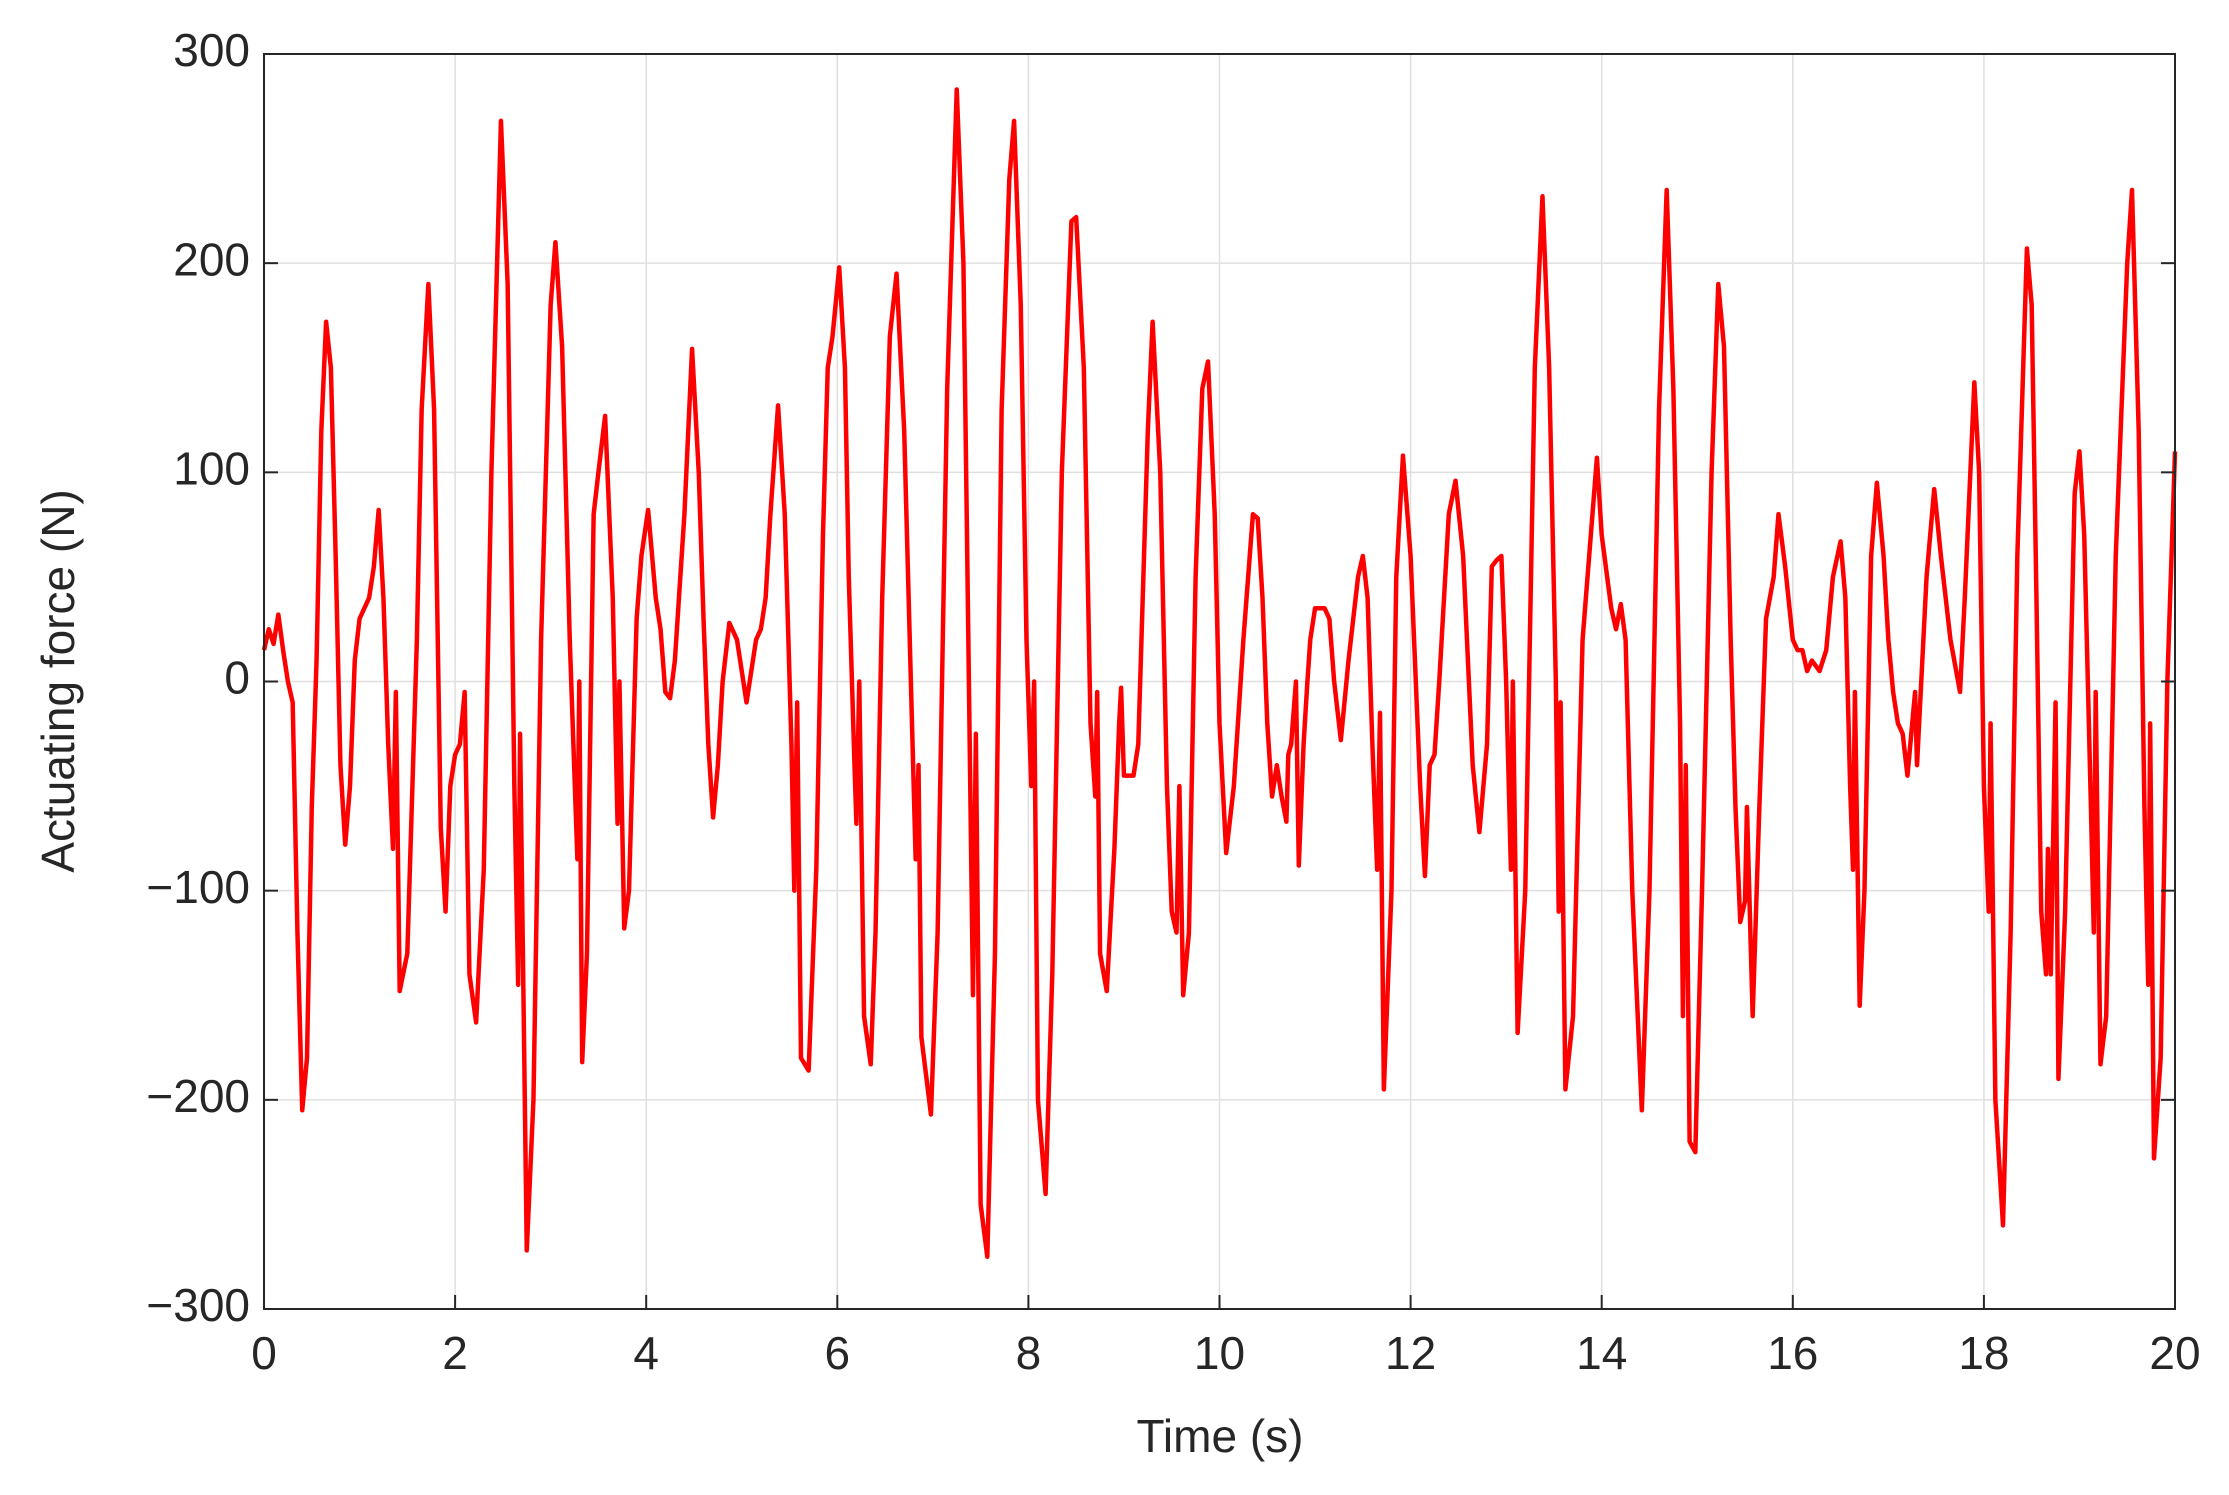 Image resolution: width=2229 pixels, height=1495 pixels. I want to click on y-tick-label: −300, so click(198, 1305).